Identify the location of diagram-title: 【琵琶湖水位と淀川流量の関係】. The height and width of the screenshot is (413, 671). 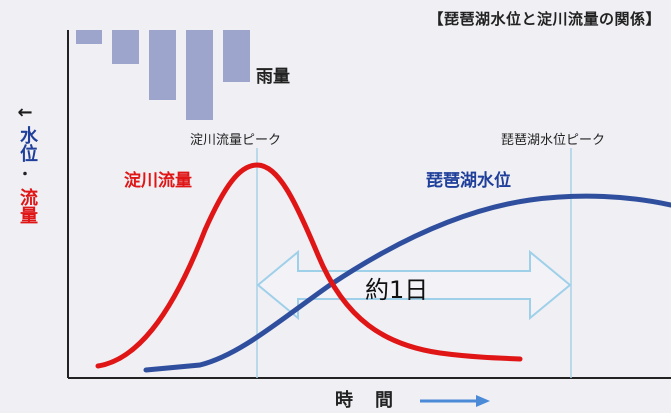
(544, 19).